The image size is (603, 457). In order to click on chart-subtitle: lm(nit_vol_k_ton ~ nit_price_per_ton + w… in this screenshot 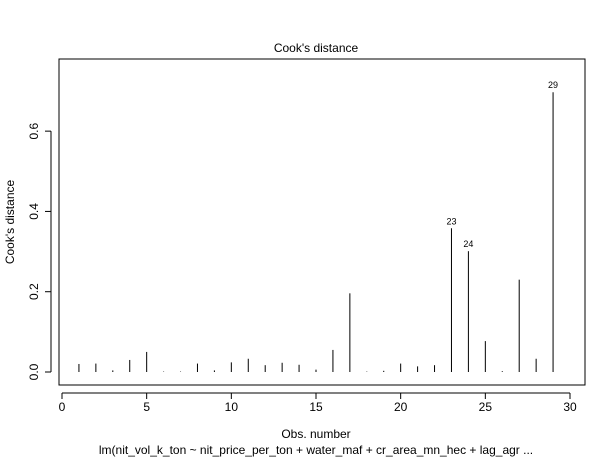, I will do `click(316, 450)`.